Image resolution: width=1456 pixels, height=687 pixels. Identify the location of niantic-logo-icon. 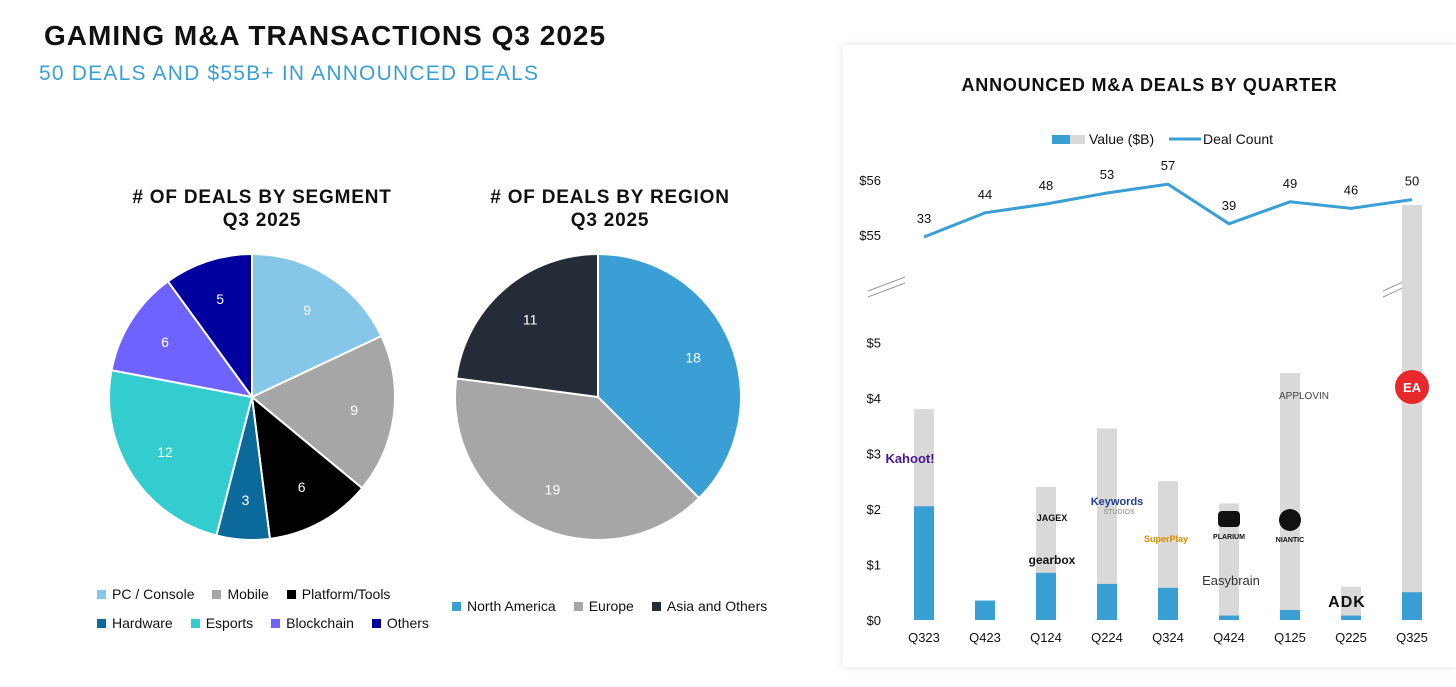
(1290, 520).